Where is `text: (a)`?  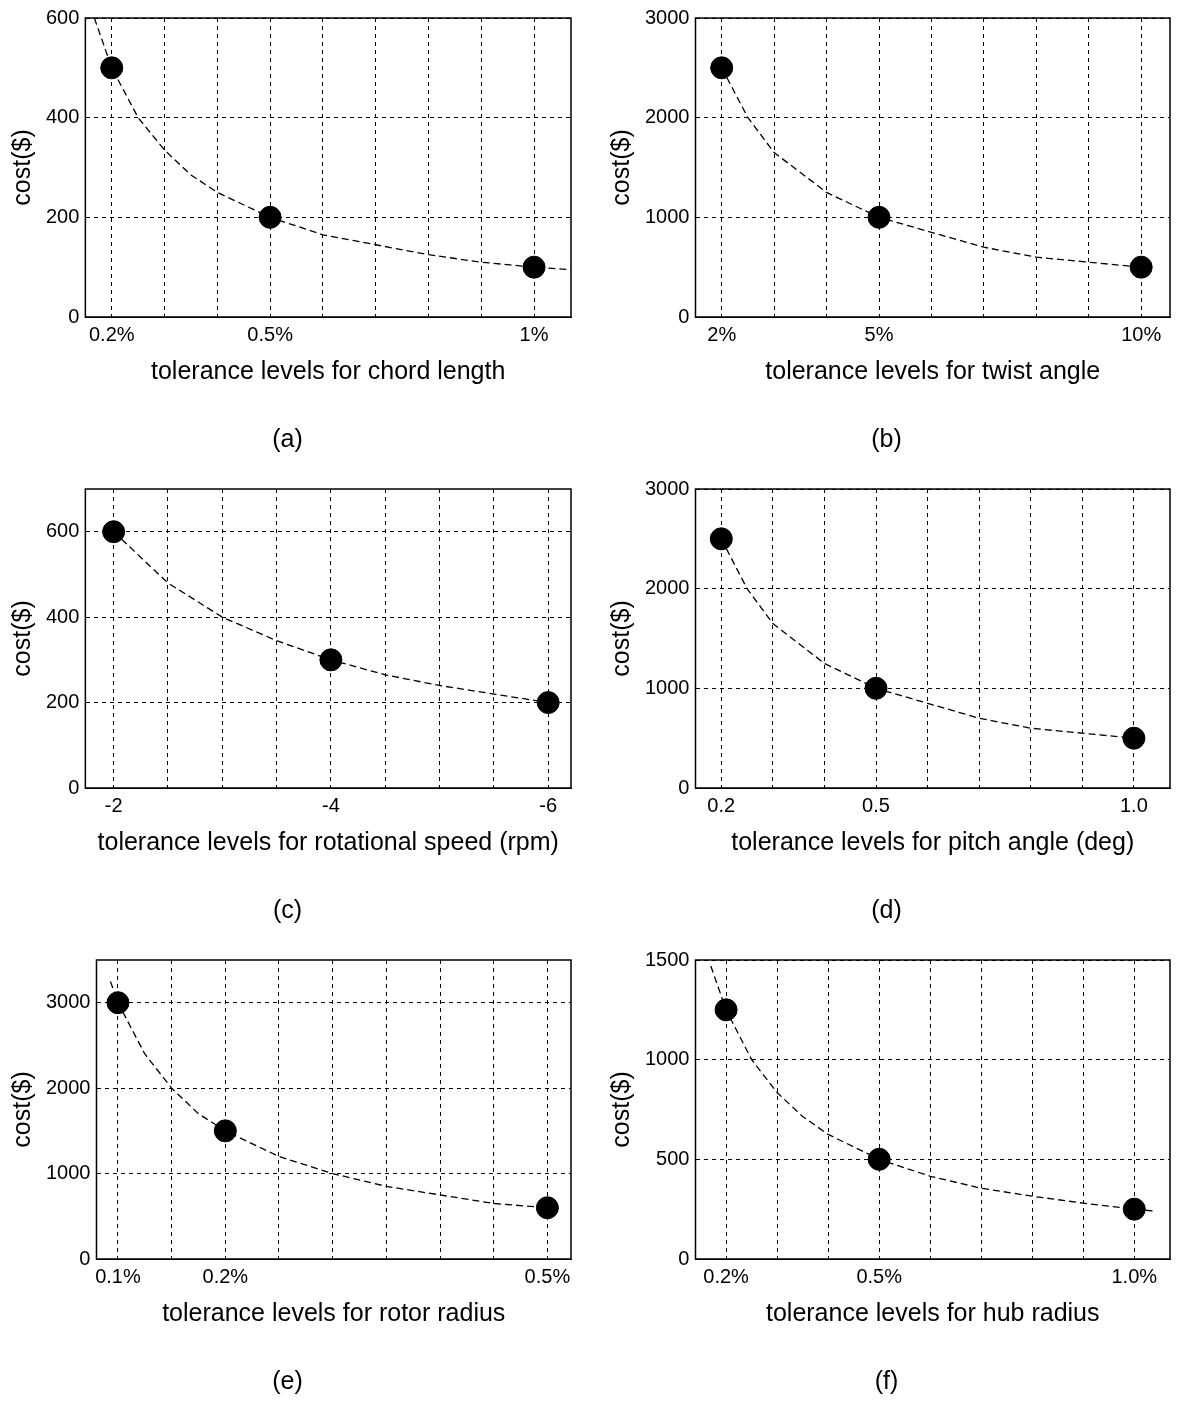 text: (a) is located at coordinates (287, 437).